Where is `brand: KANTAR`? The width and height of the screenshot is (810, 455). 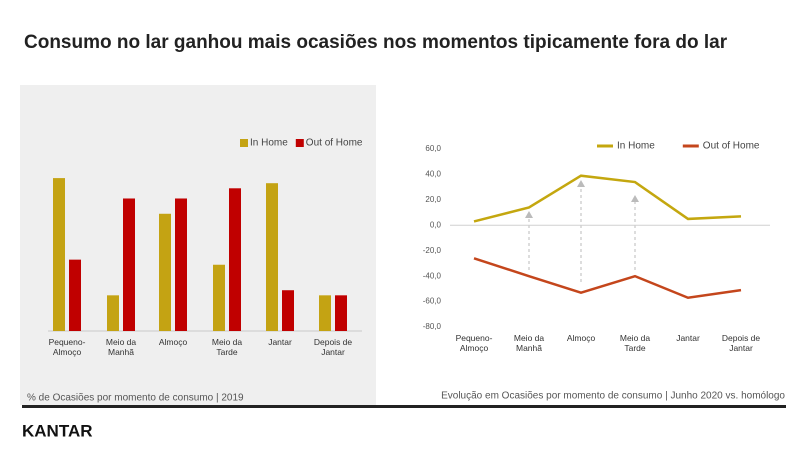
brand: KANTAR is located at coordinates (57, 430).